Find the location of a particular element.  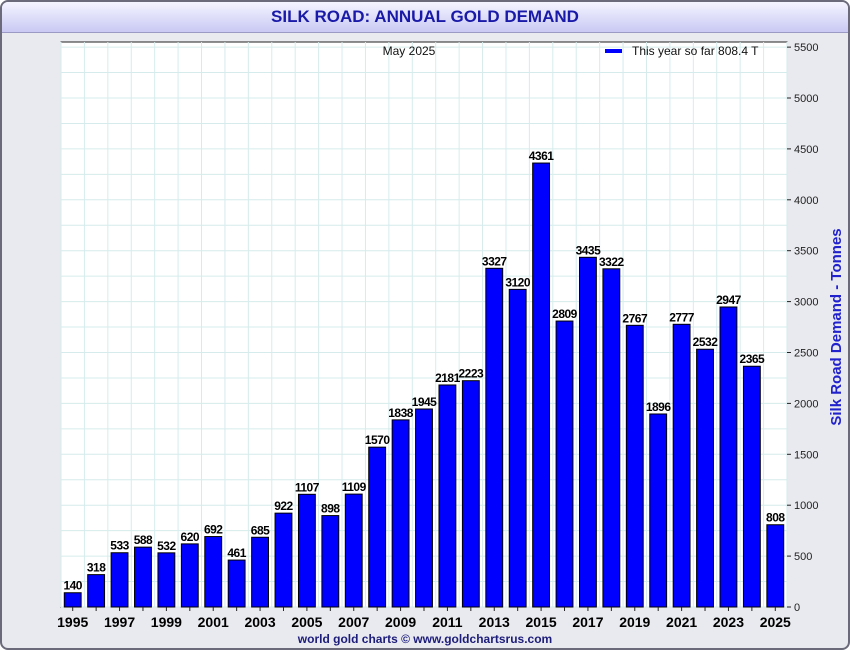

x-tick-label: 1997 is located at coordinates (119, 622).